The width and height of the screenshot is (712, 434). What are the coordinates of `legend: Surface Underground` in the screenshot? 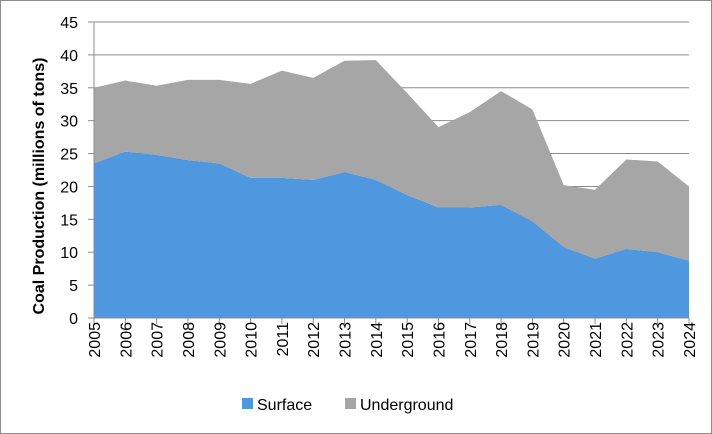 It's located at (347, 405).